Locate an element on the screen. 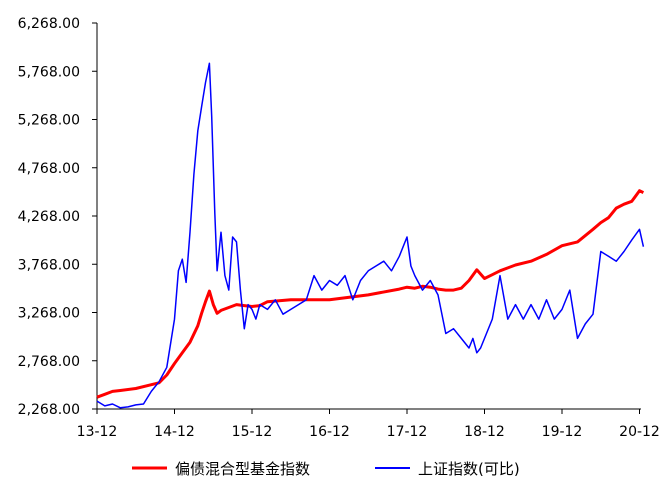 This screenshot has width=667, height=500. x-tick-label: 13-12 is located at coordinates (97, 432).